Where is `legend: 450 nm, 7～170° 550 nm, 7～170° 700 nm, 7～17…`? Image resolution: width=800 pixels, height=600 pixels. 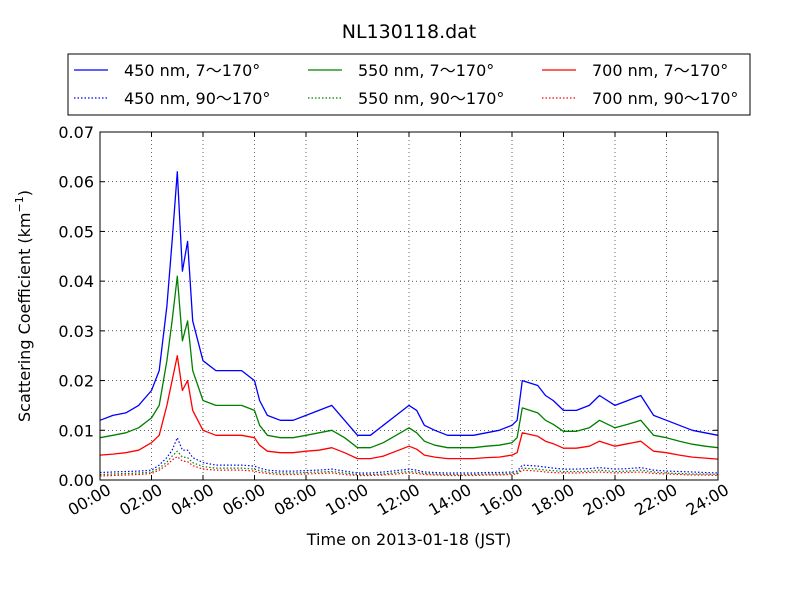 legend: 450 nm, 7～170° 550 nm, 7～170° 700 nm, 7～17… is located at coordinates (409, 84).